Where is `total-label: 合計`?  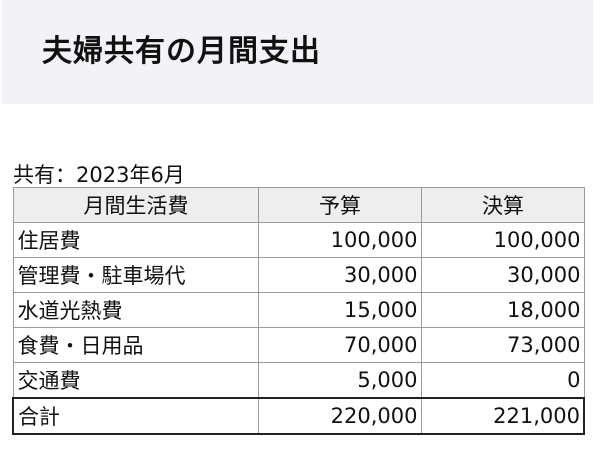 total-label: 合計 is located at coordinates (135, 416).